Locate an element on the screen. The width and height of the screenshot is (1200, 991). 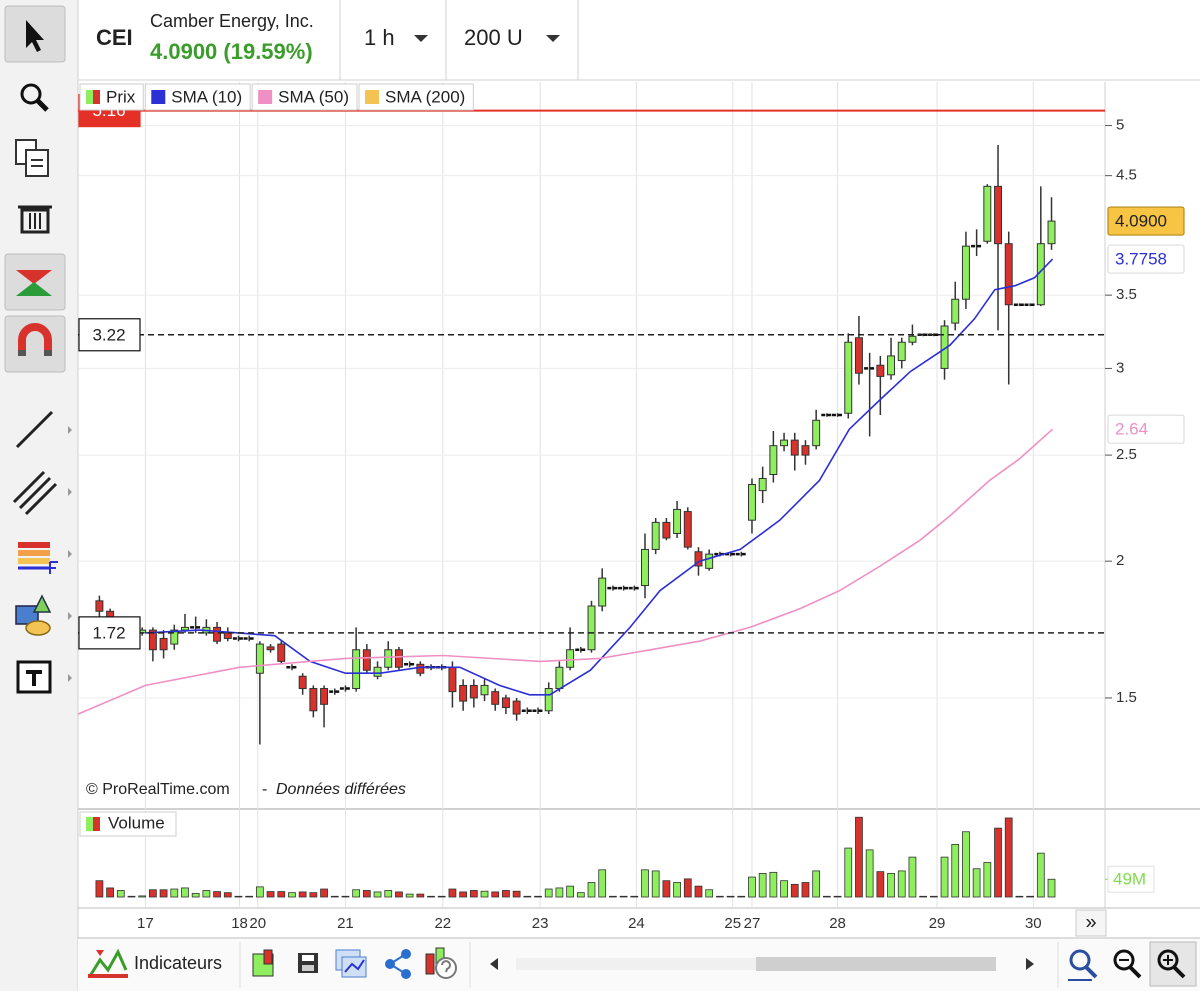
x-tick-label: 25 is located at coordinates (732, 923).